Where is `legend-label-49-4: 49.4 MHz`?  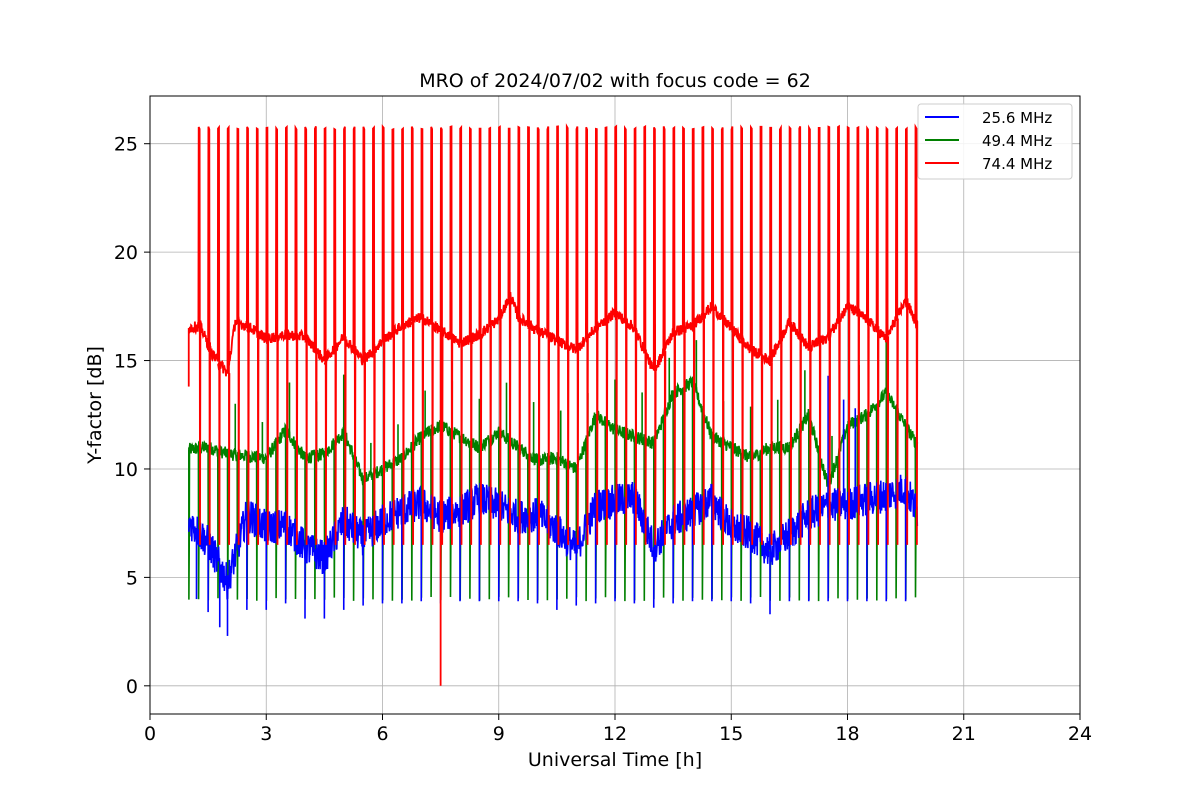
legend-label-49-4: 49.4 MHz is located at coordinates (1017, 141).